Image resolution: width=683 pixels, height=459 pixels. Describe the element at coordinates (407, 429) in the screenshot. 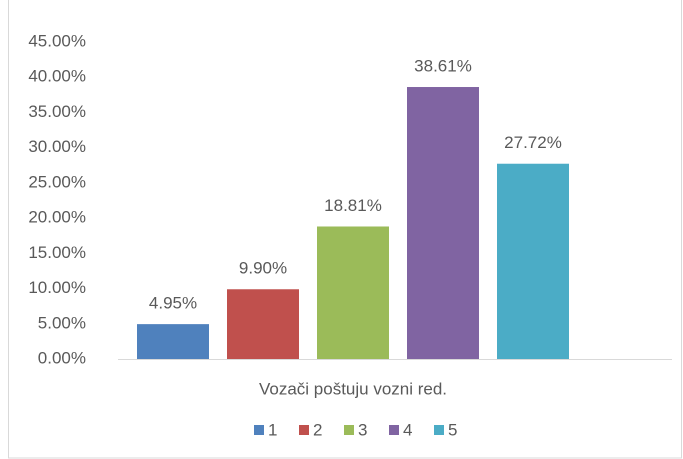

I see `legend-label: 4` at that location.